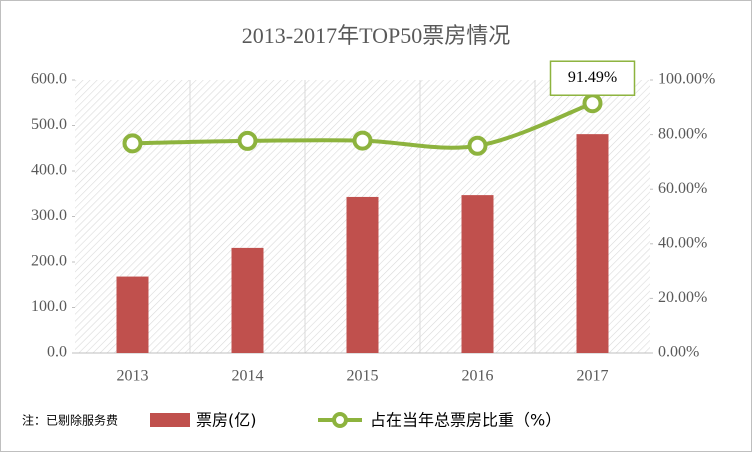 The height and width of the screenshot is (452, 752). What do you see at coordinates (363, 376) in the screenshot?
I see `x-tick-label: 2015` at bounding box center [363, 376].